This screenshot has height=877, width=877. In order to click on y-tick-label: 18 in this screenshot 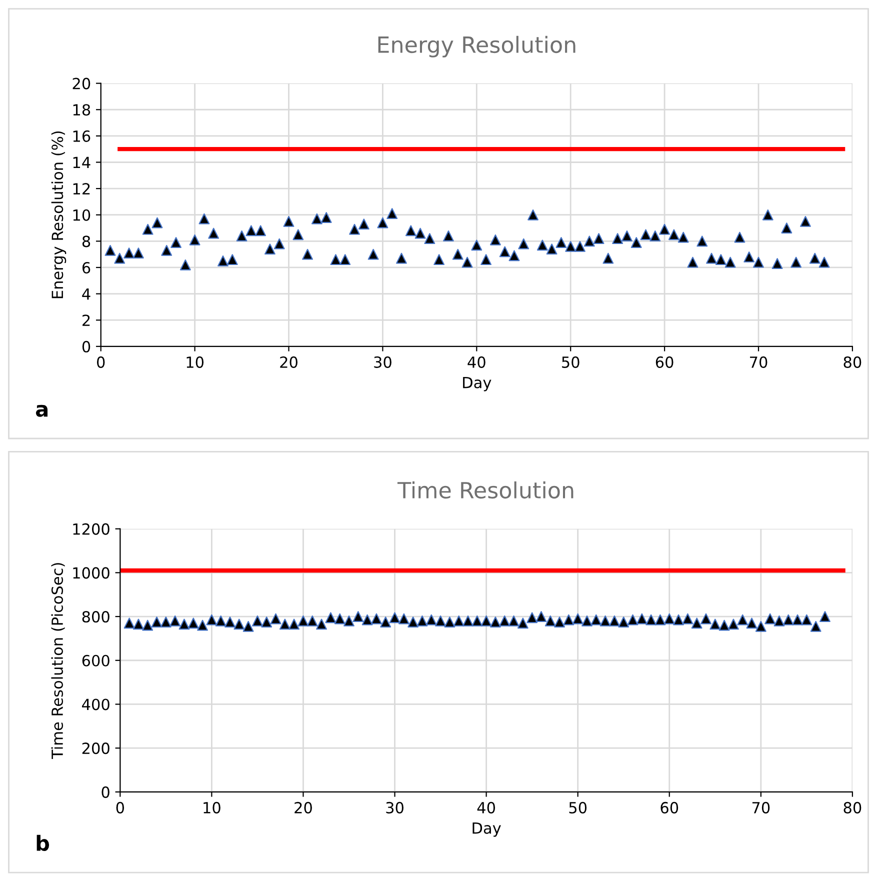, I will do `click(81, 110)`.